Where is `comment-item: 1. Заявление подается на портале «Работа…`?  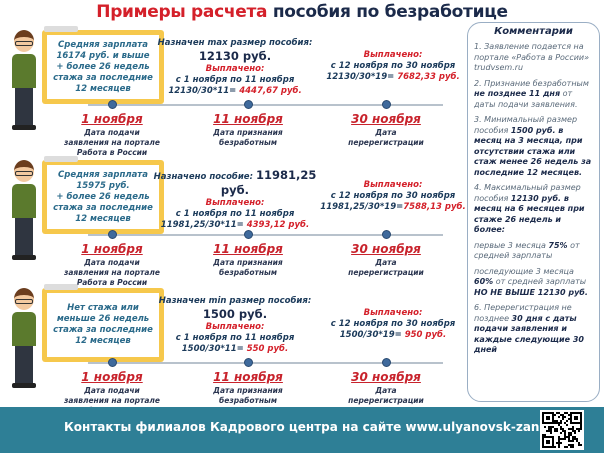
comment-item: 1. Заявление подается на портале «Работа… is located at coordinates (532, 57).